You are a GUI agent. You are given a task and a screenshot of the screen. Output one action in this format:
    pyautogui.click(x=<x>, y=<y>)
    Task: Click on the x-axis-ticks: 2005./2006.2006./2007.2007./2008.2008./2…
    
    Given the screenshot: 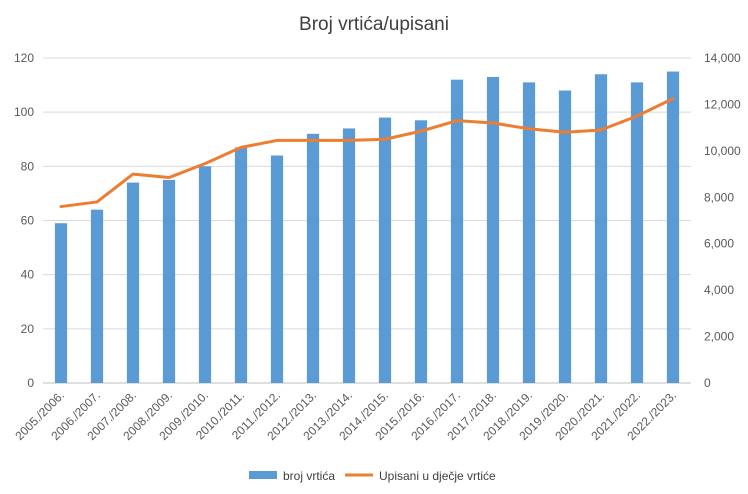 What is the action you would take?
    pyautogui.click(x=345, y=415)
    